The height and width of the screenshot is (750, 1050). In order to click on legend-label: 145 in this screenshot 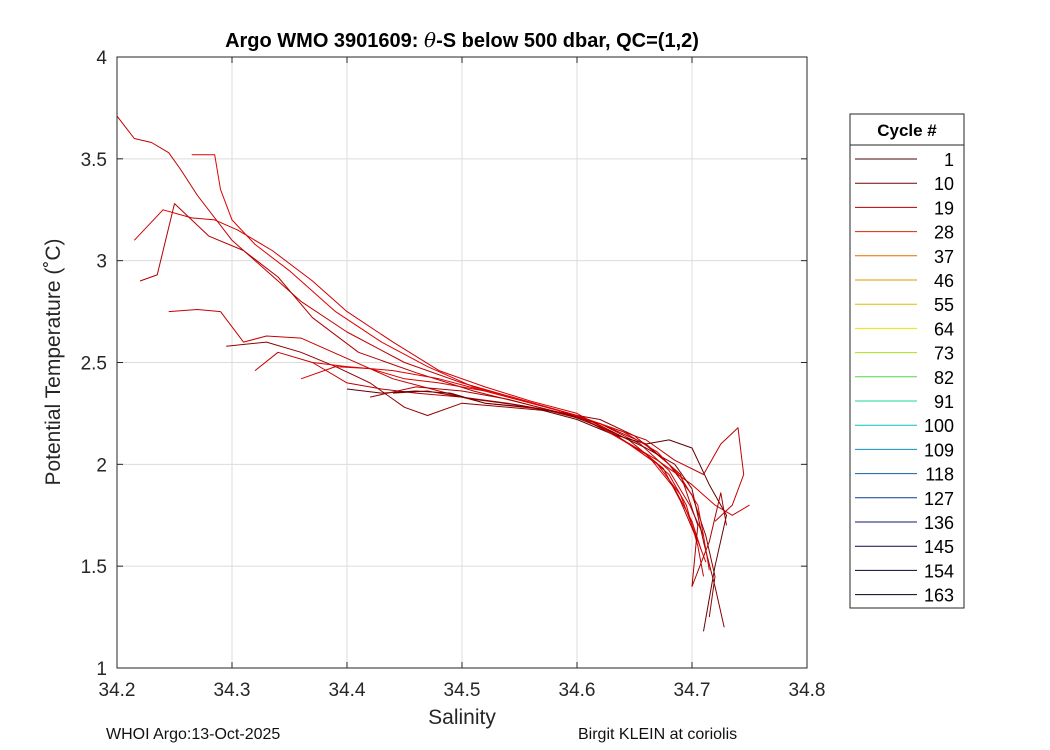, I will do `click(939, 547)`.